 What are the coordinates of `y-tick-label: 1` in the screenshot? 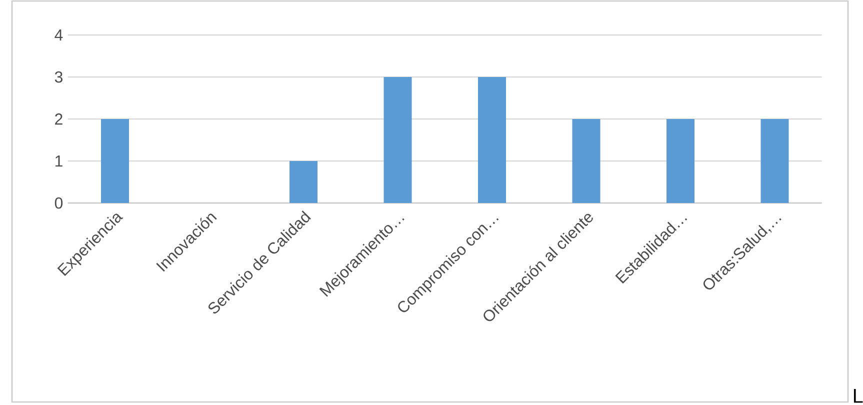 It's located at (58, 161).